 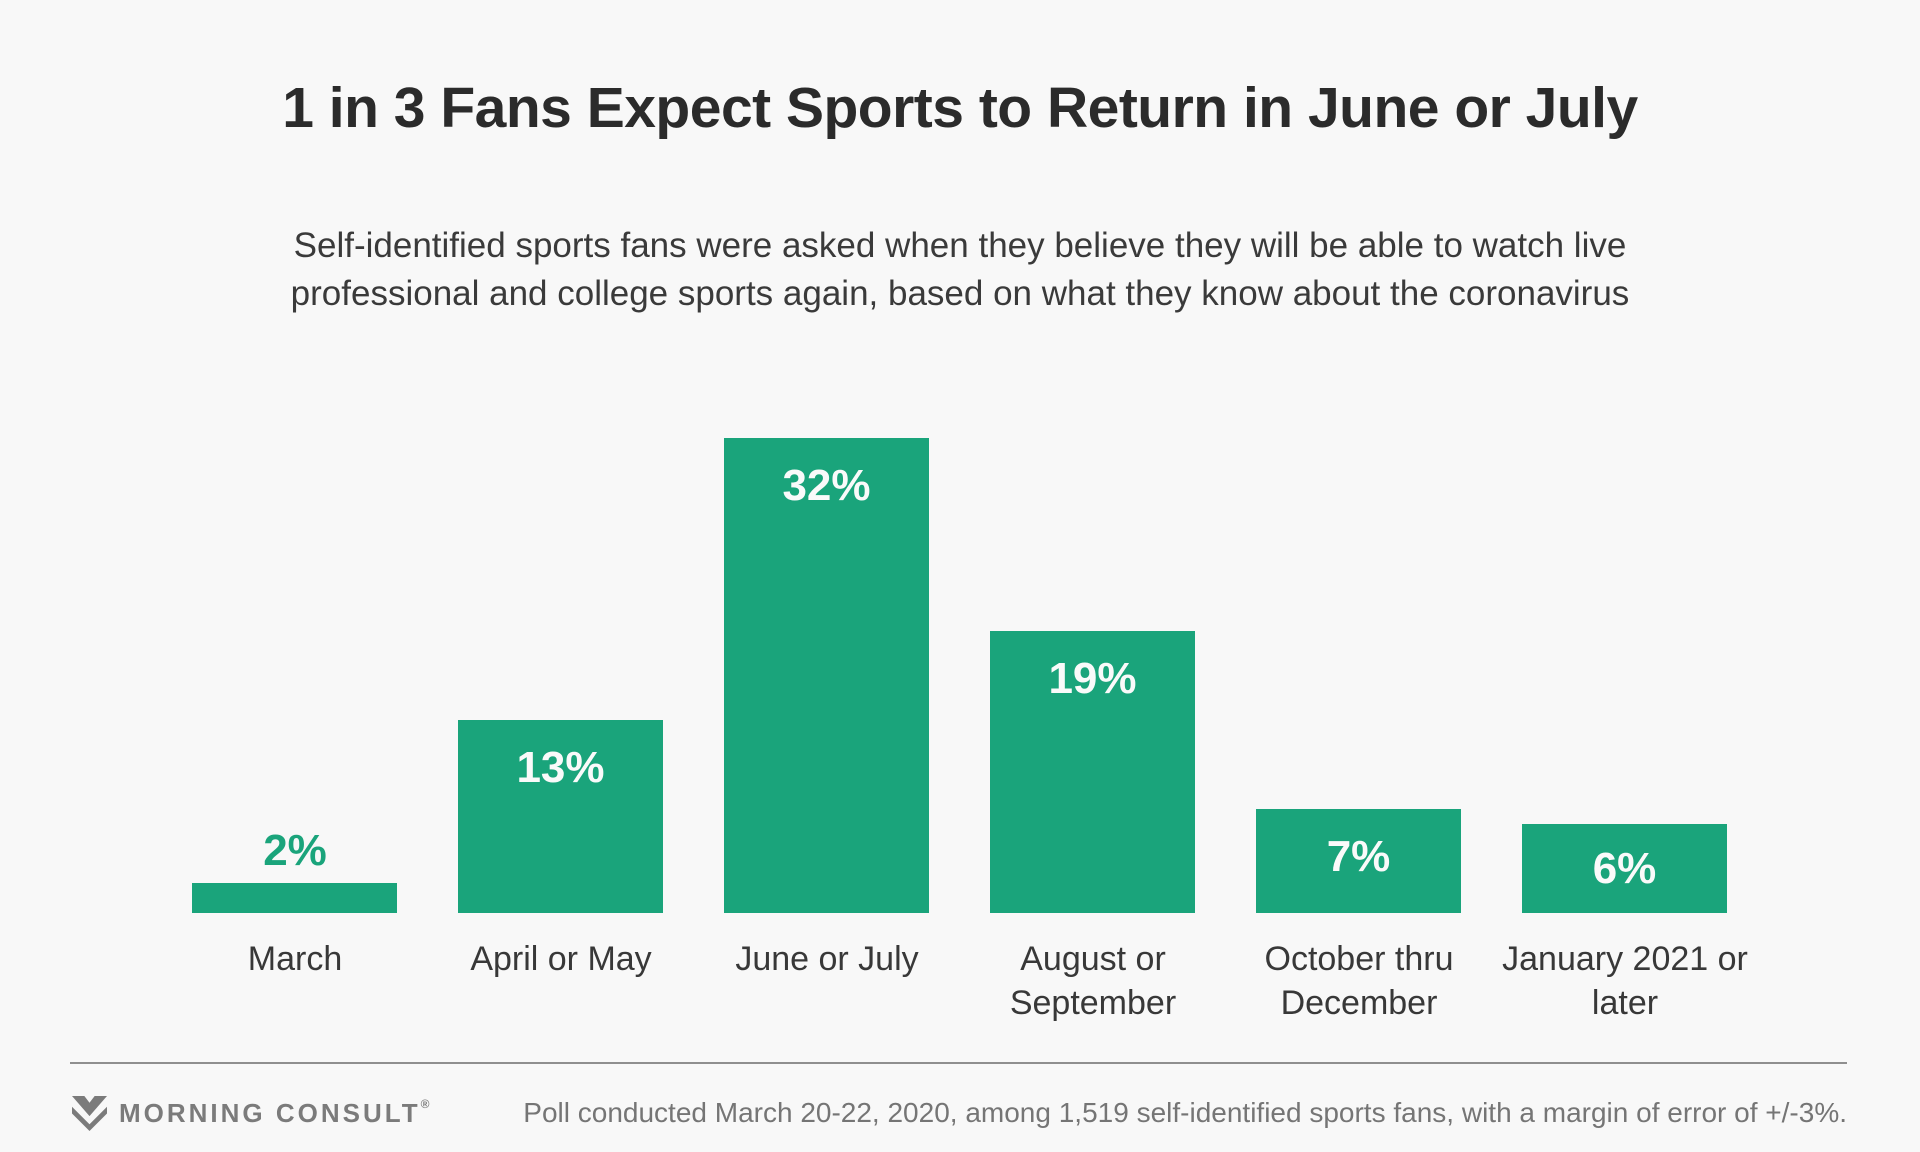 I want to click on bar-category-label: April or May, so click(x=561, y=959).